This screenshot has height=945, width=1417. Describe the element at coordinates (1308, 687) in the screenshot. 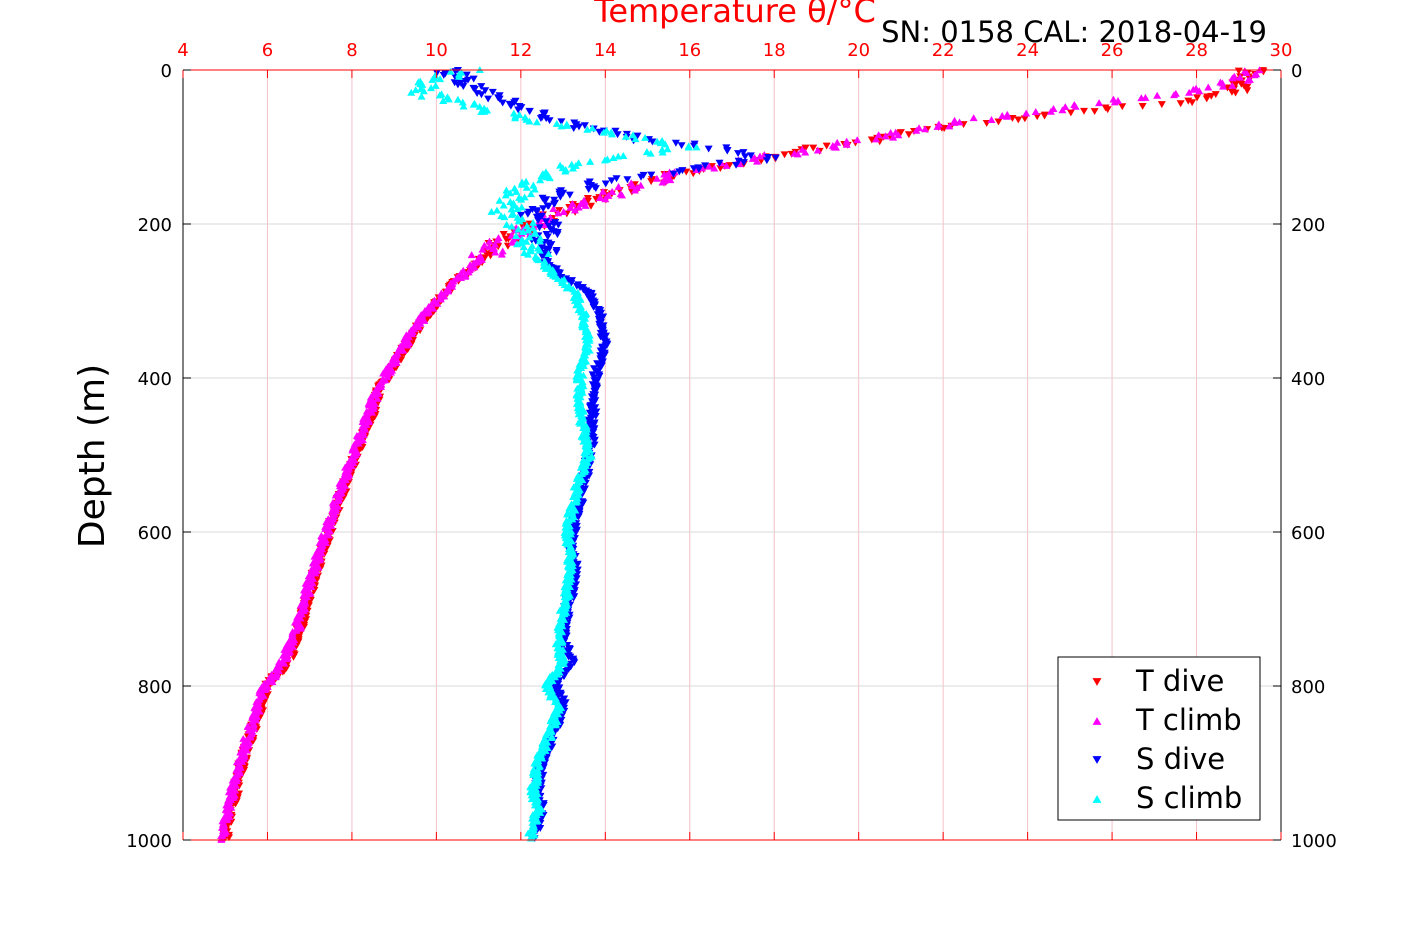

I see `y-tick-label-right: 800` at that location.